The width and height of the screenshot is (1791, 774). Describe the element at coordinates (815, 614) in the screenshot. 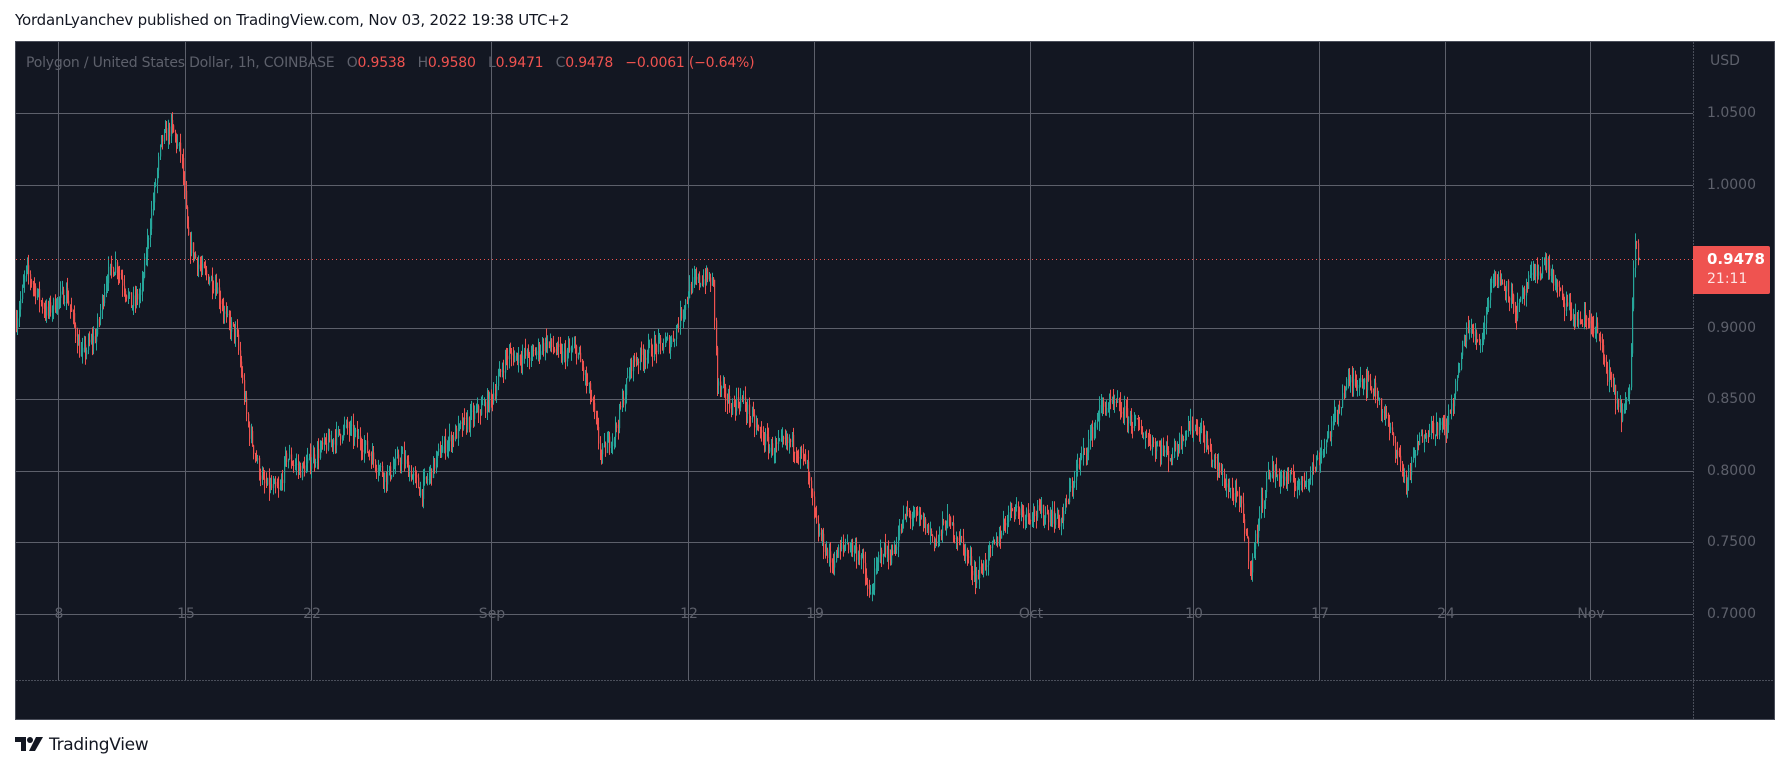

I see `time-tick-label: 19` at that location.